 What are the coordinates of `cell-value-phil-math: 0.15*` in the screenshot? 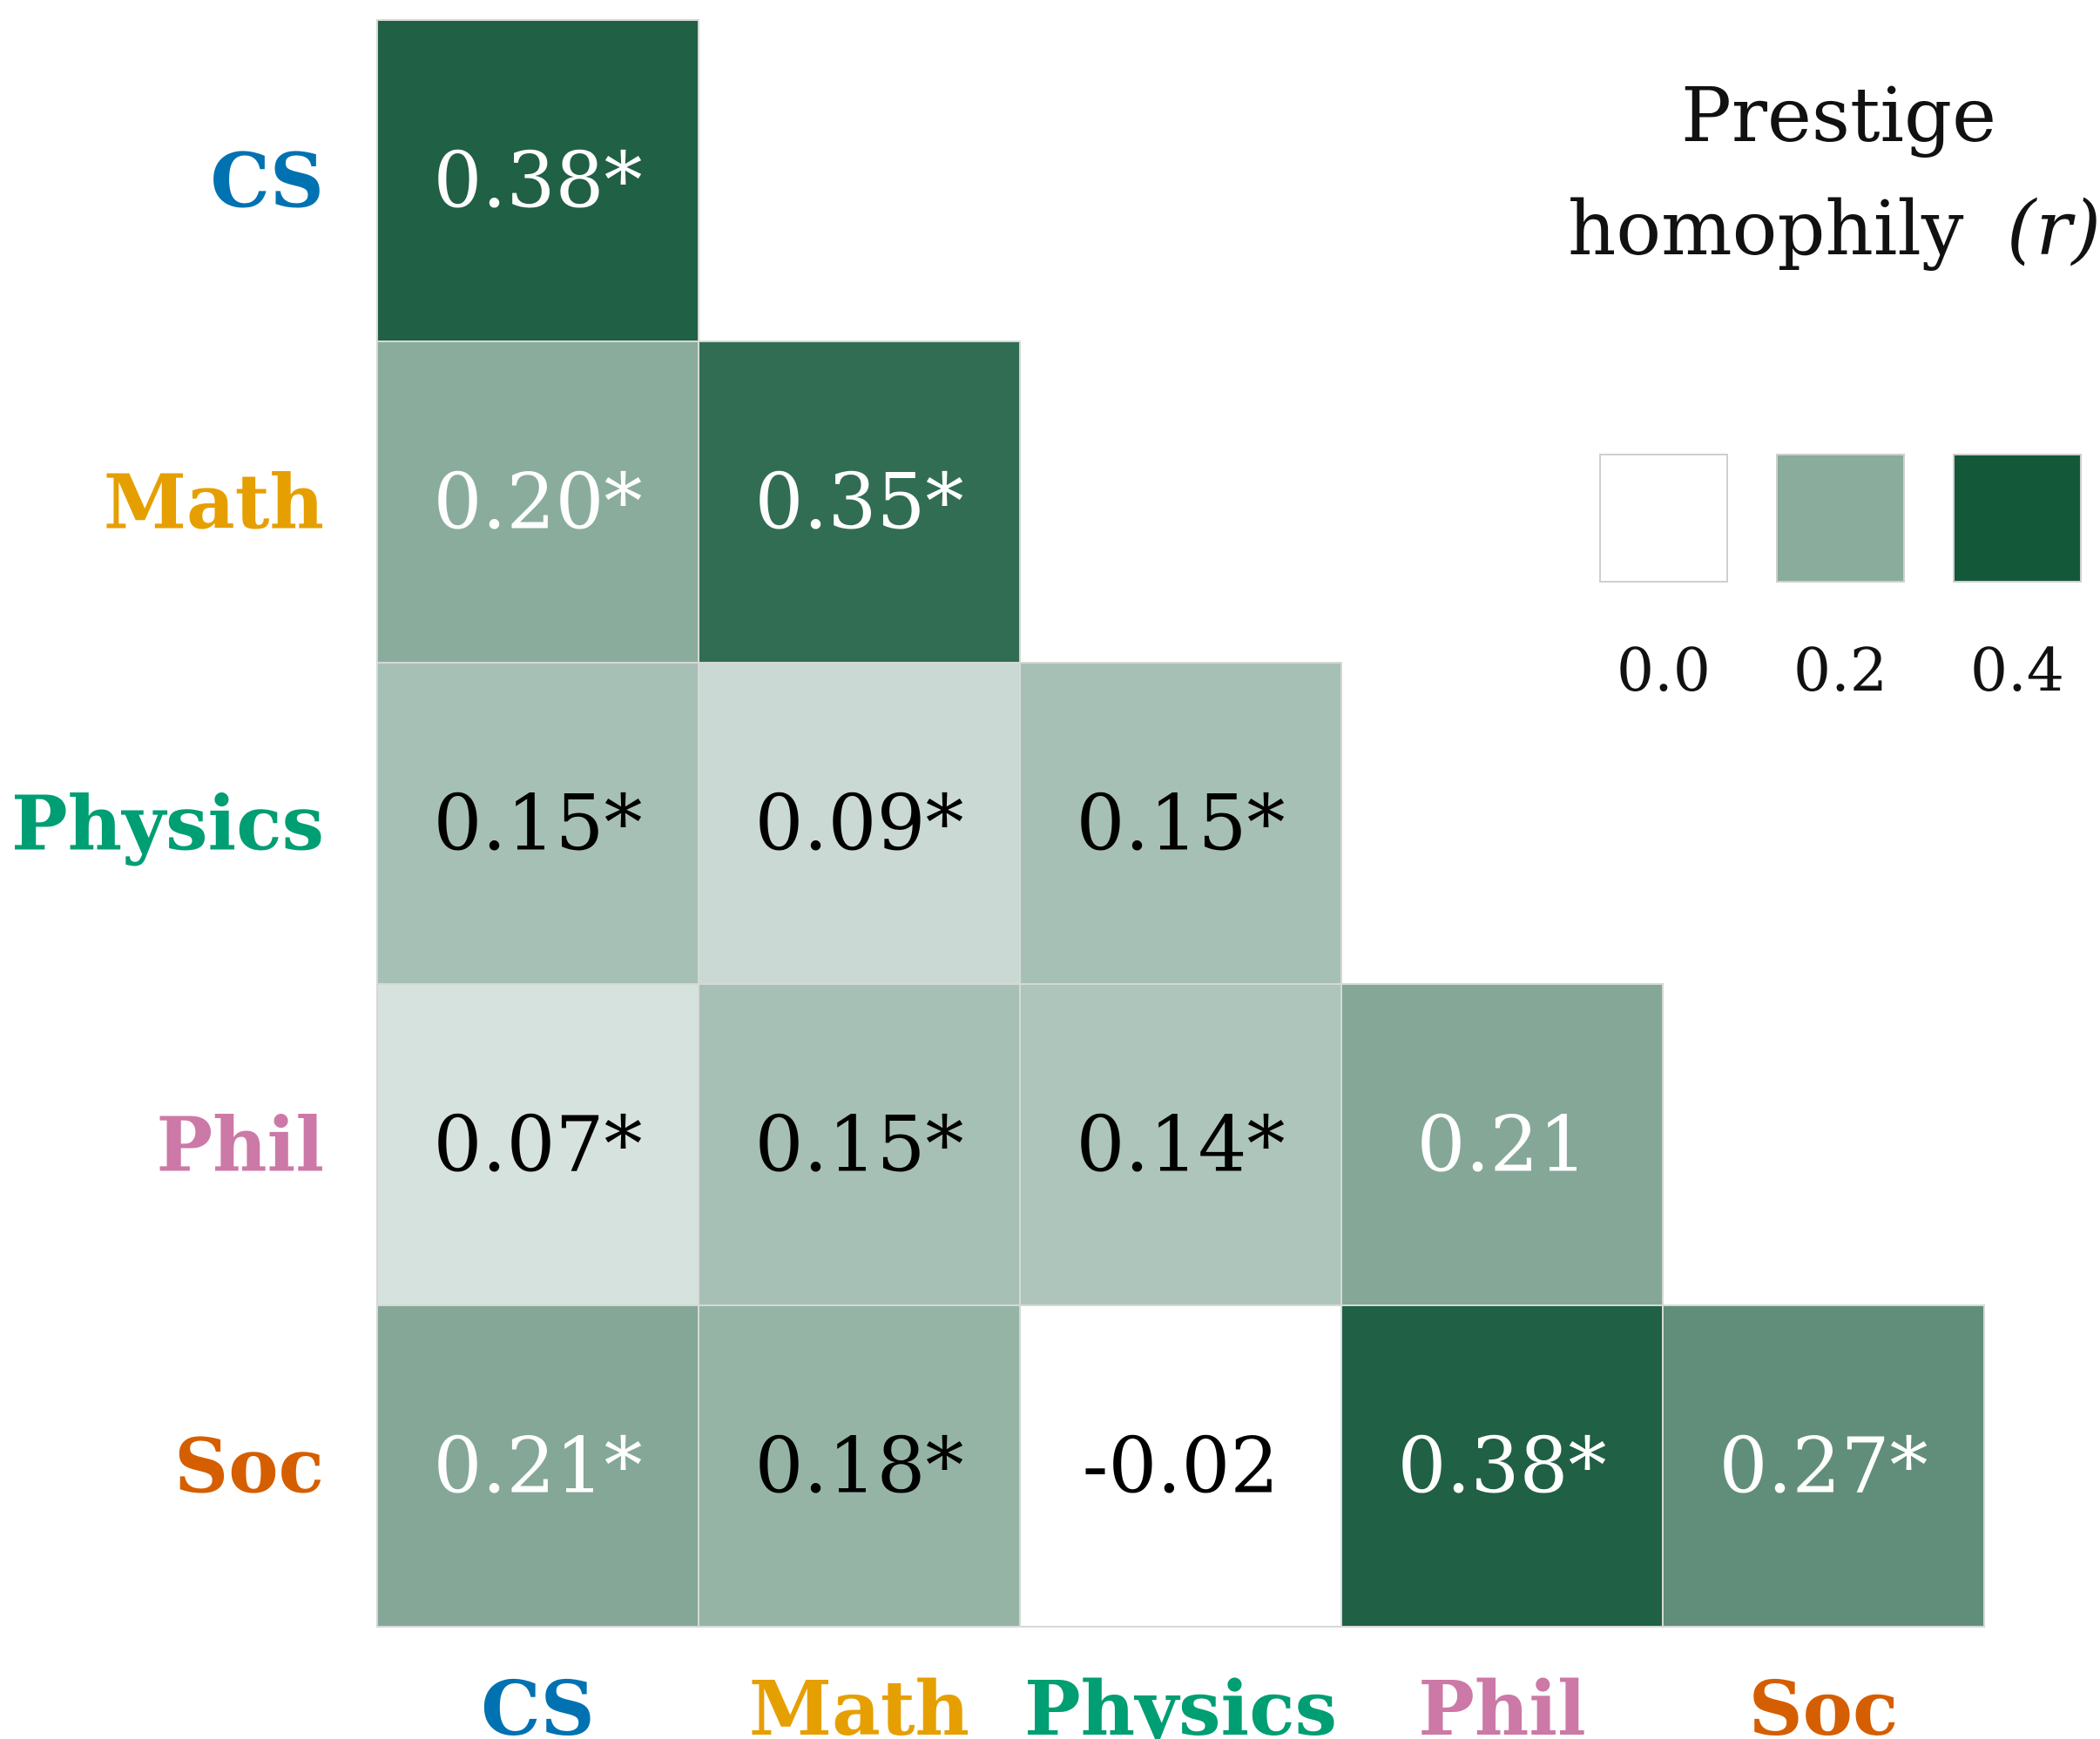 It's located at (859, 1145).